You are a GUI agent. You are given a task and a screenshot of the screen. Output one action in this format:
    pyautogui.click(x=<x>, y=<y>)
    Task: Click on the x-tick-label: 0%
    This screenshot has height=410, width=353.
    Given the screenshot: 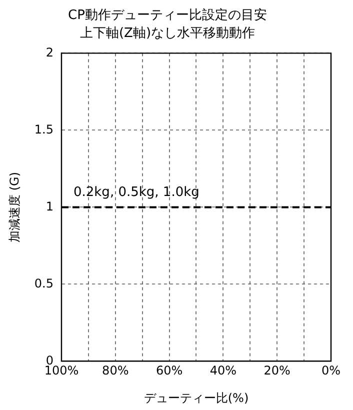 What is the action you would take?
    pyautogui.click(x=331, y=371)
    